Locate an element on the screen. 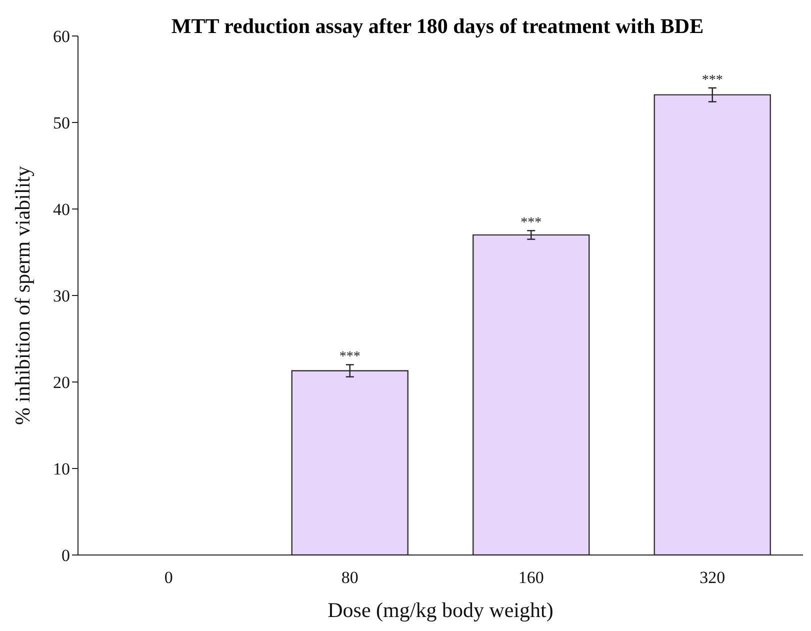  x-tick-label: 0 is located at coordinates (168, 578).